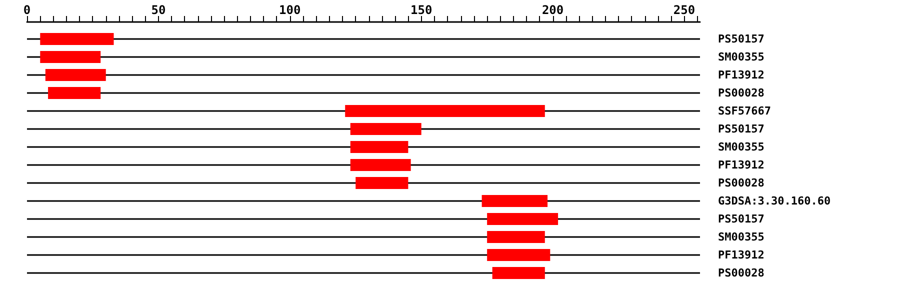  What do you see at coordinates (744, 111) in the screenshot?
I see `y-tick-label: SSF57667` at bounding box center [744, 111].